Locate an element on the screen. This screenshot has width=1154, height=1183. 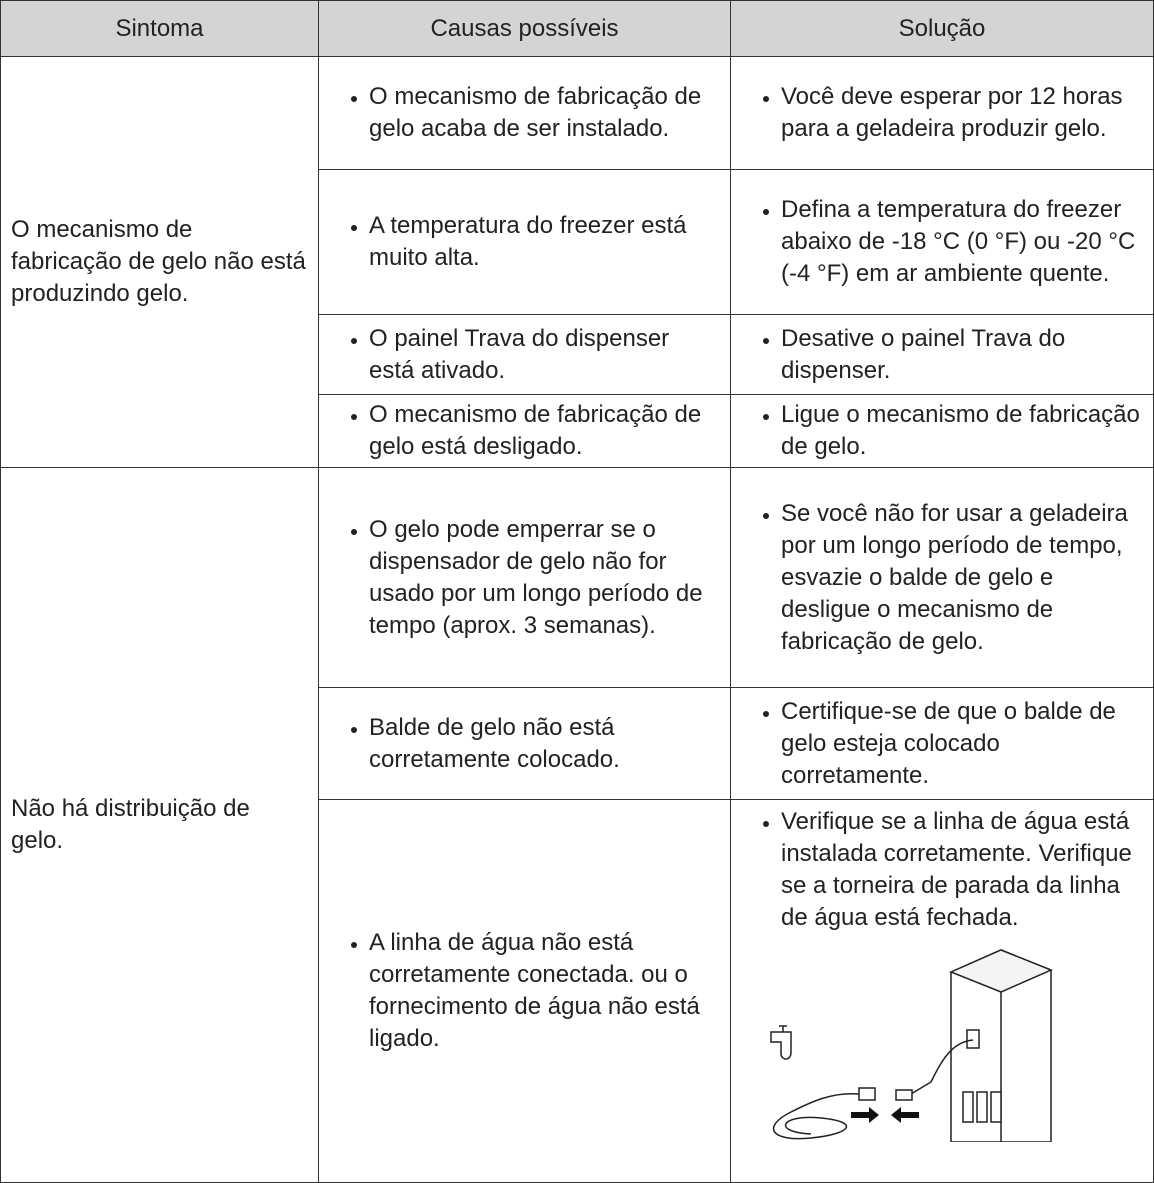
bullet-list: Ligue o mecanismo de fabricação de gelo. is located at coordinates (942, 431).